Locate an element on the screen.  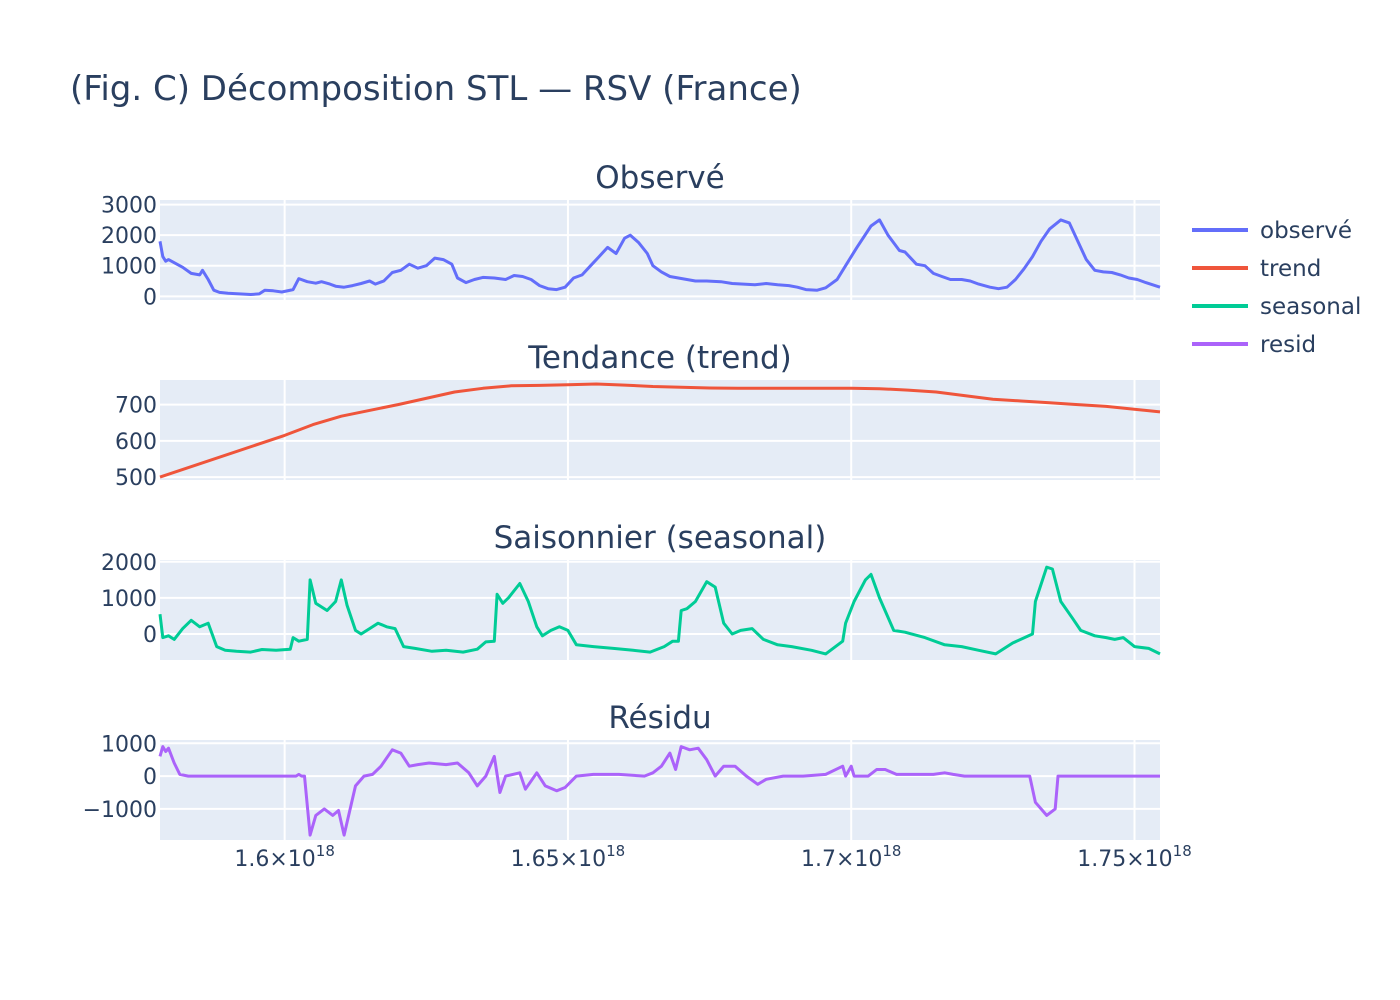
legend-item-resid: resid is located at coordinates (1254, 345).